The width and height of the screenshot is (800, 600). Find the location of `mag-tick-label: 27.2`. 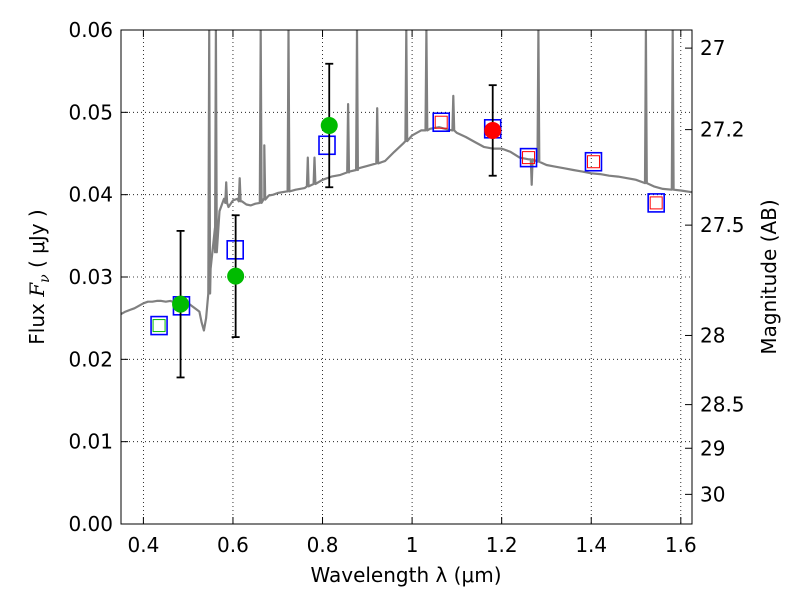

mag-tick-label: 27.2 is located at coordinates (722, 130).